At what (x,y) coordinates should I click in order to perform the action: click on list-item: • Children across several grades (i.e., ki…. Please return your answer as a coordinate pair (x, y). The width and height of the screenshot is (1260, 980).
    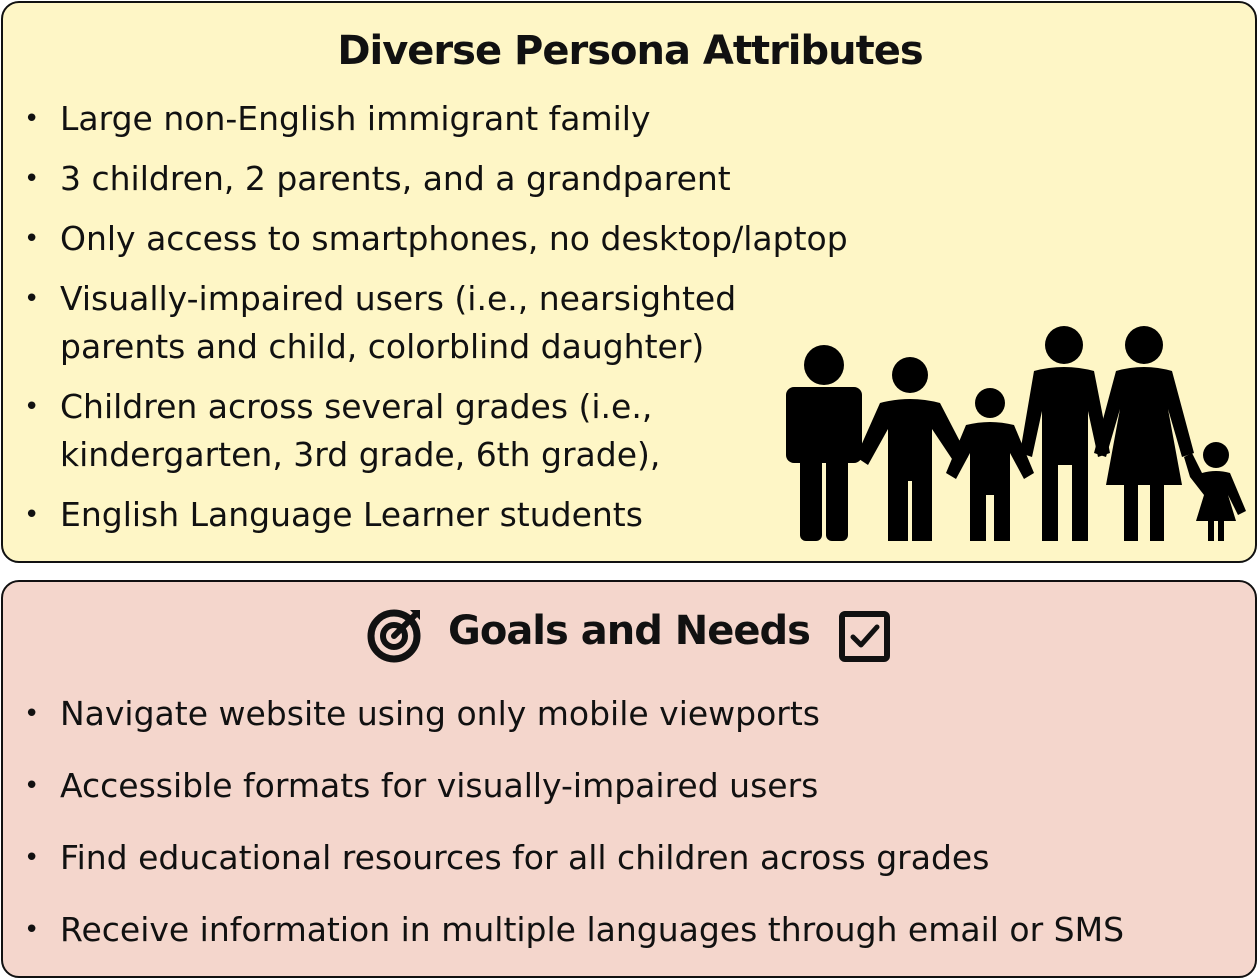
    Looking at the image, I should click on (342, 430).